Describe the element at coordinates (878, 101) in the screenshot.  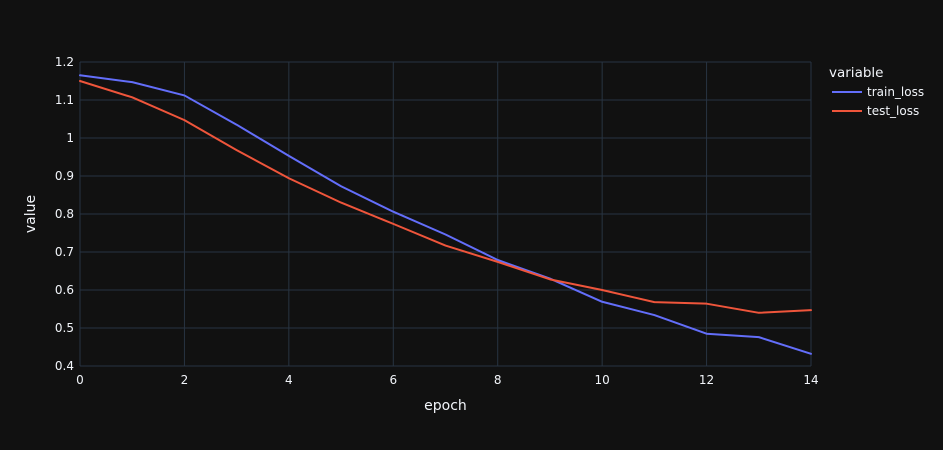
I see `legend-items: train_loss test_loss` at that location.